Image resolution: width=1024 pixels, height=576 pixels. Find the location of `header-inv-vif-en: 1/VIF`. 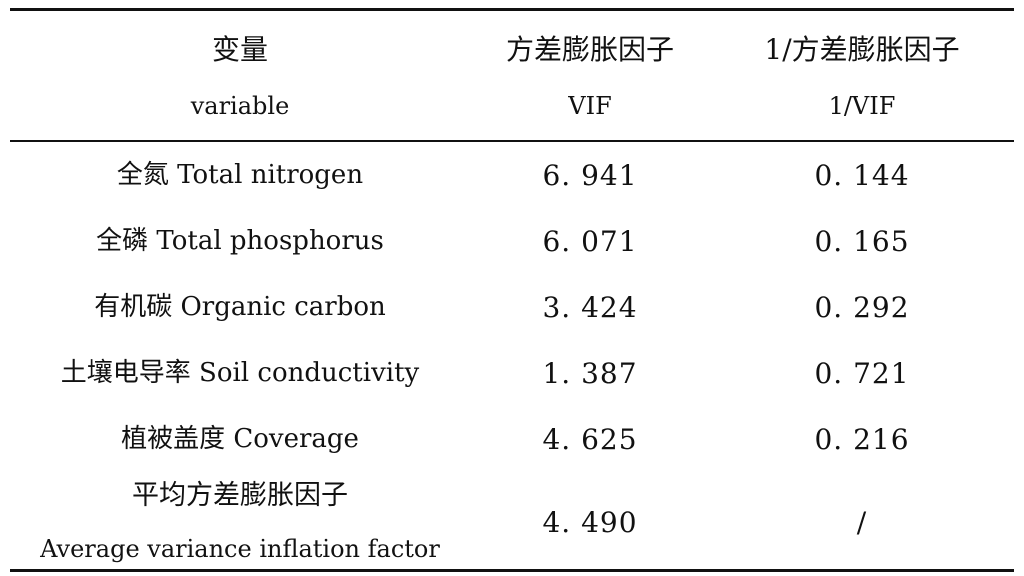

header-inv-vif-en: 1/VIF is located at coordinates (862, 106).